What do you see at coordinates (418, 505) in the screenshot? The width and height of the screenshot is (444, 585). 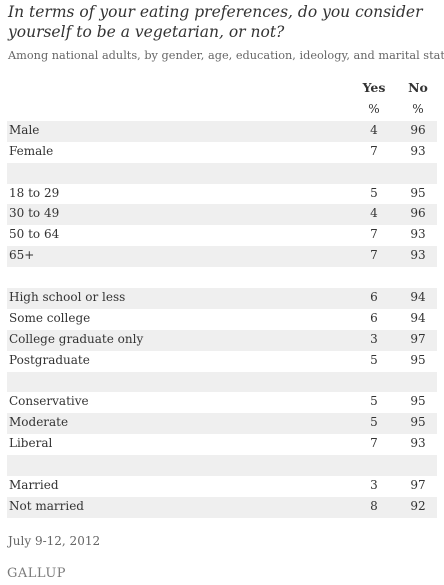 I see `no-value: 92` at bounding box center [418, 505].